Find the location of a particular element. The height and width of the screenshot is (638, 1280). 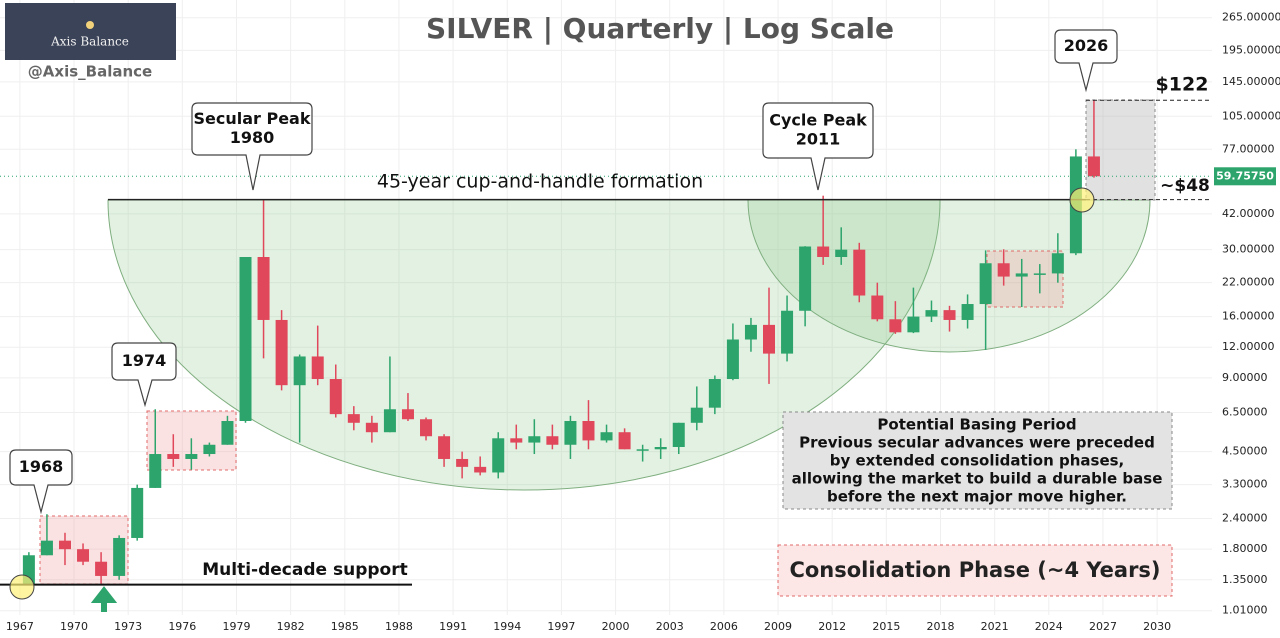

x-tick-label: 2030 is located at coordinates (1157, 626).